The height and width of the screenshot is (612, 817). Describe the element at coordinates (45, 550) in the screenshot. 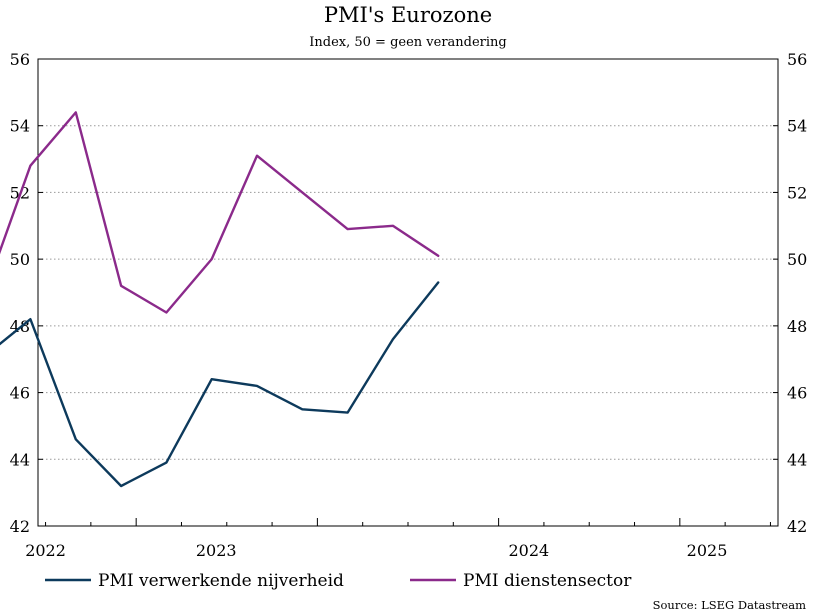

I see `x-tick-label-2022: 2022` at that location.